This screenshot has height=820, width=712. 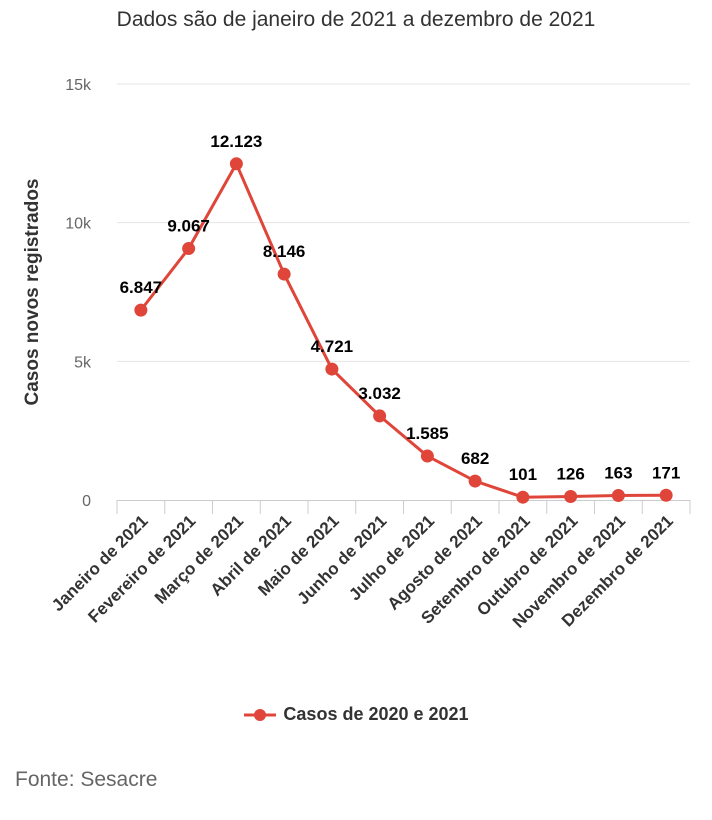 What do you see at coordinates (32, 291) in the screenshot?
I see `y-axis-label: Casos novos registrados` at bounding box center [32, 291].